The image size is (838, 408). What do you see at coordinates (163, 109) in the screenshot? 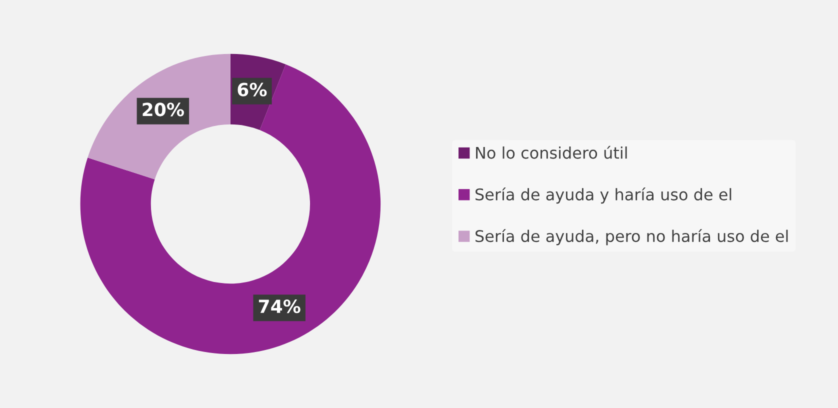
I see `data-label: 20%` at bounding box center [163, 109].